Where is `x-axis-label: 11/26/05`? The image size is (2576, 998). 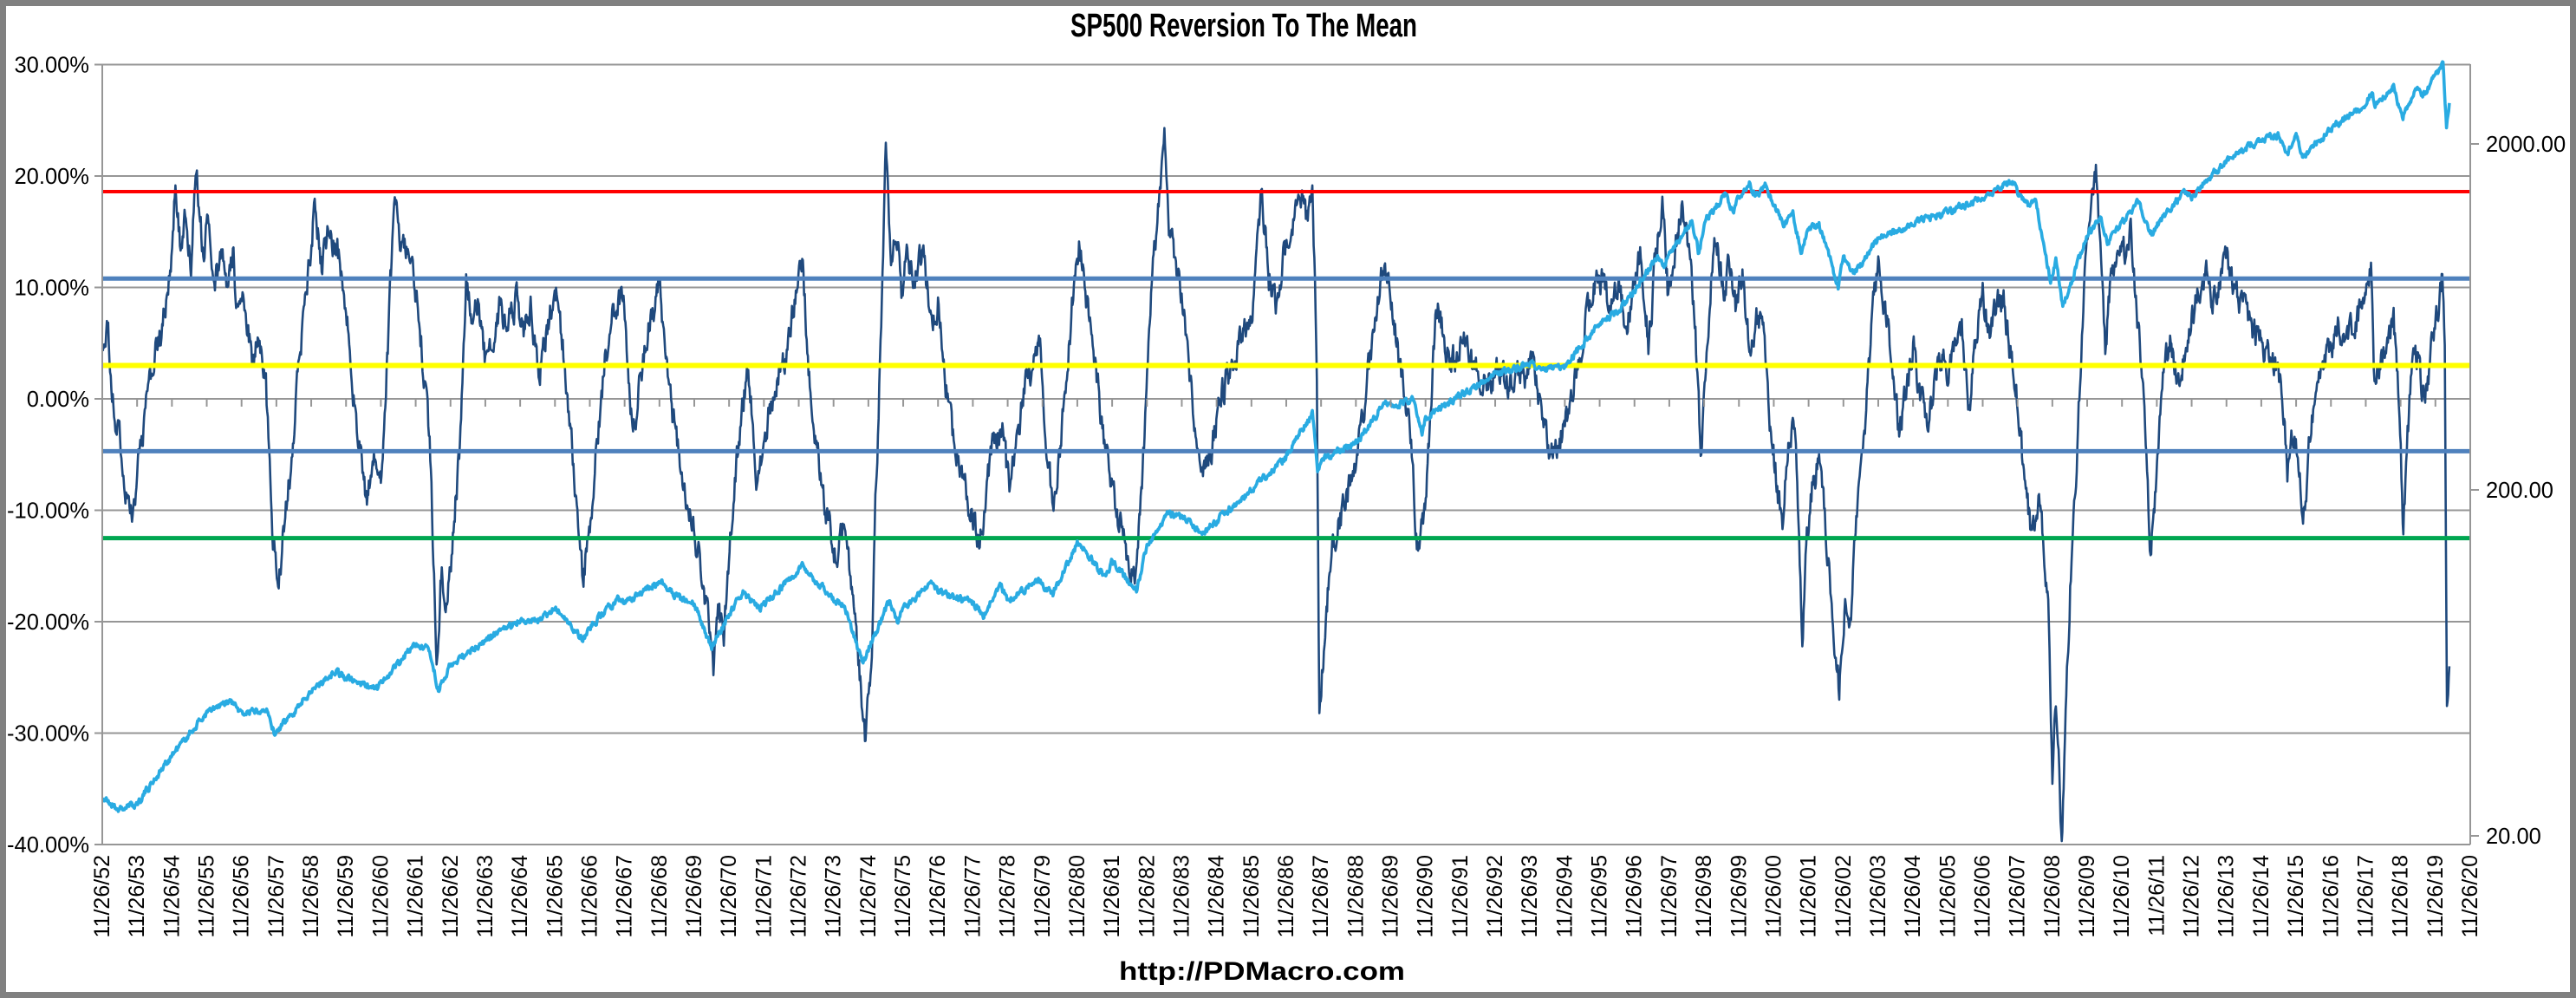
x-axis-label: 11/26/05 is located at coordinates (1947, 896).